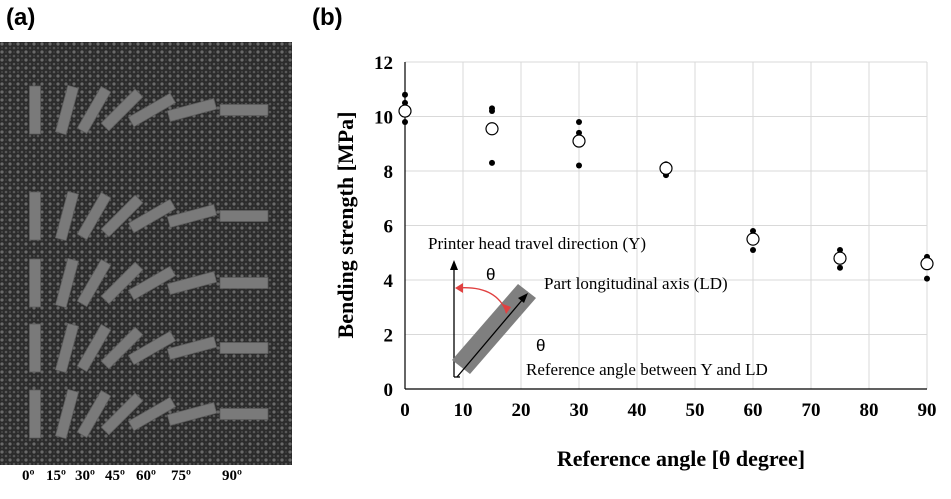  I want to click on x-tick-label: 80, so click(869, 410).